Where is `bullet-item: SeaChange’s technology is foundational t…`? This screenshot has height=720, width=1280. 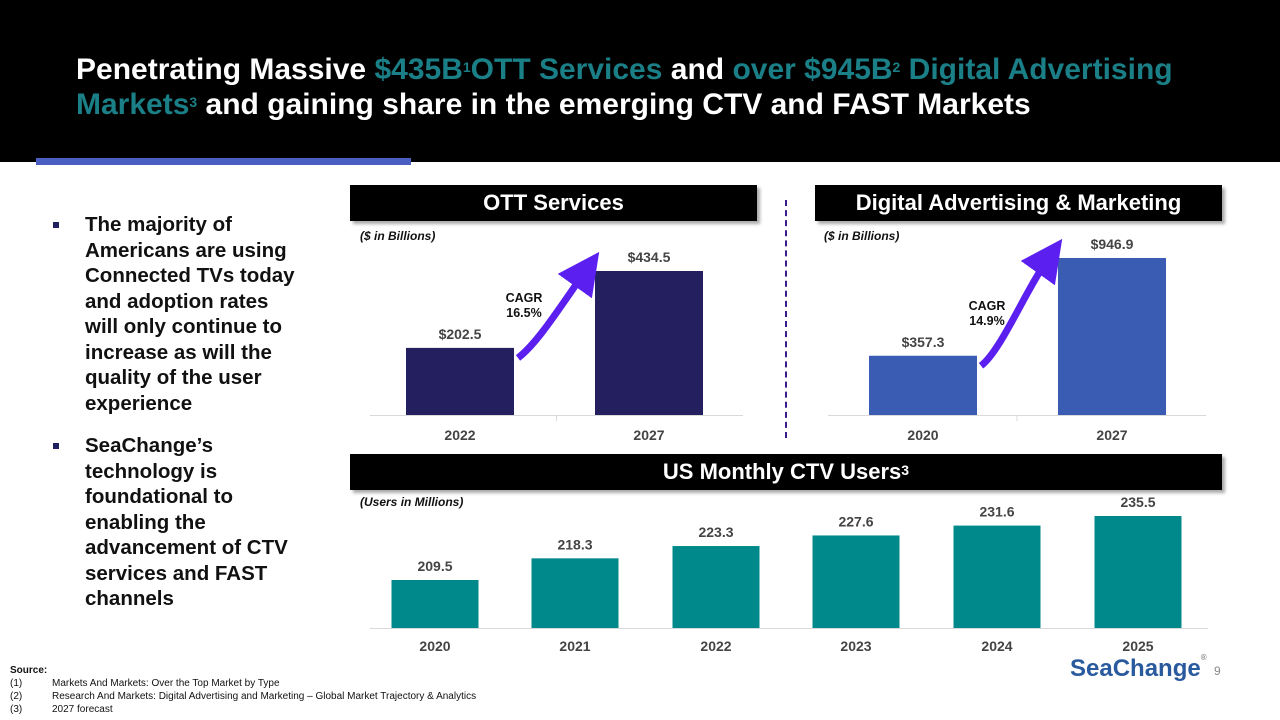
bullet-item: SeaChange’s technology is foundational t… is located at coordinates (175, 522).